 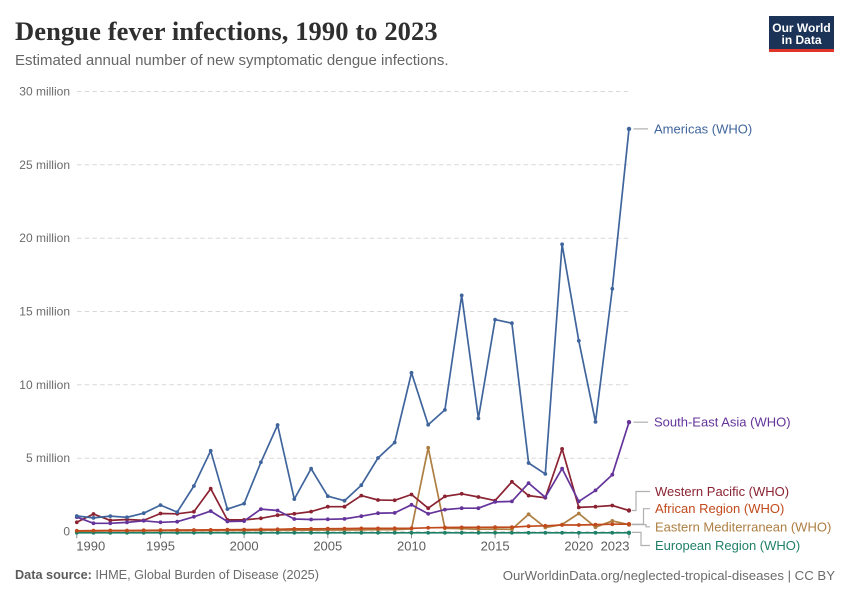 I want to click on svg-text: 30 million, so click(x=44, y=92).